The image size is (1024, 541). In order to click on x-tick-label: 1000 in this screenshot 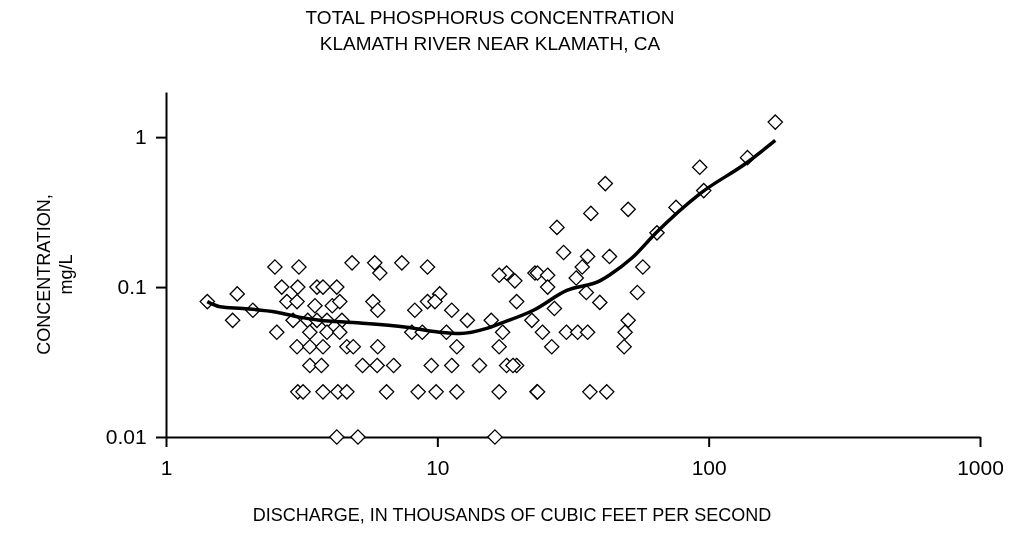, I will do `click(980, 468)`.